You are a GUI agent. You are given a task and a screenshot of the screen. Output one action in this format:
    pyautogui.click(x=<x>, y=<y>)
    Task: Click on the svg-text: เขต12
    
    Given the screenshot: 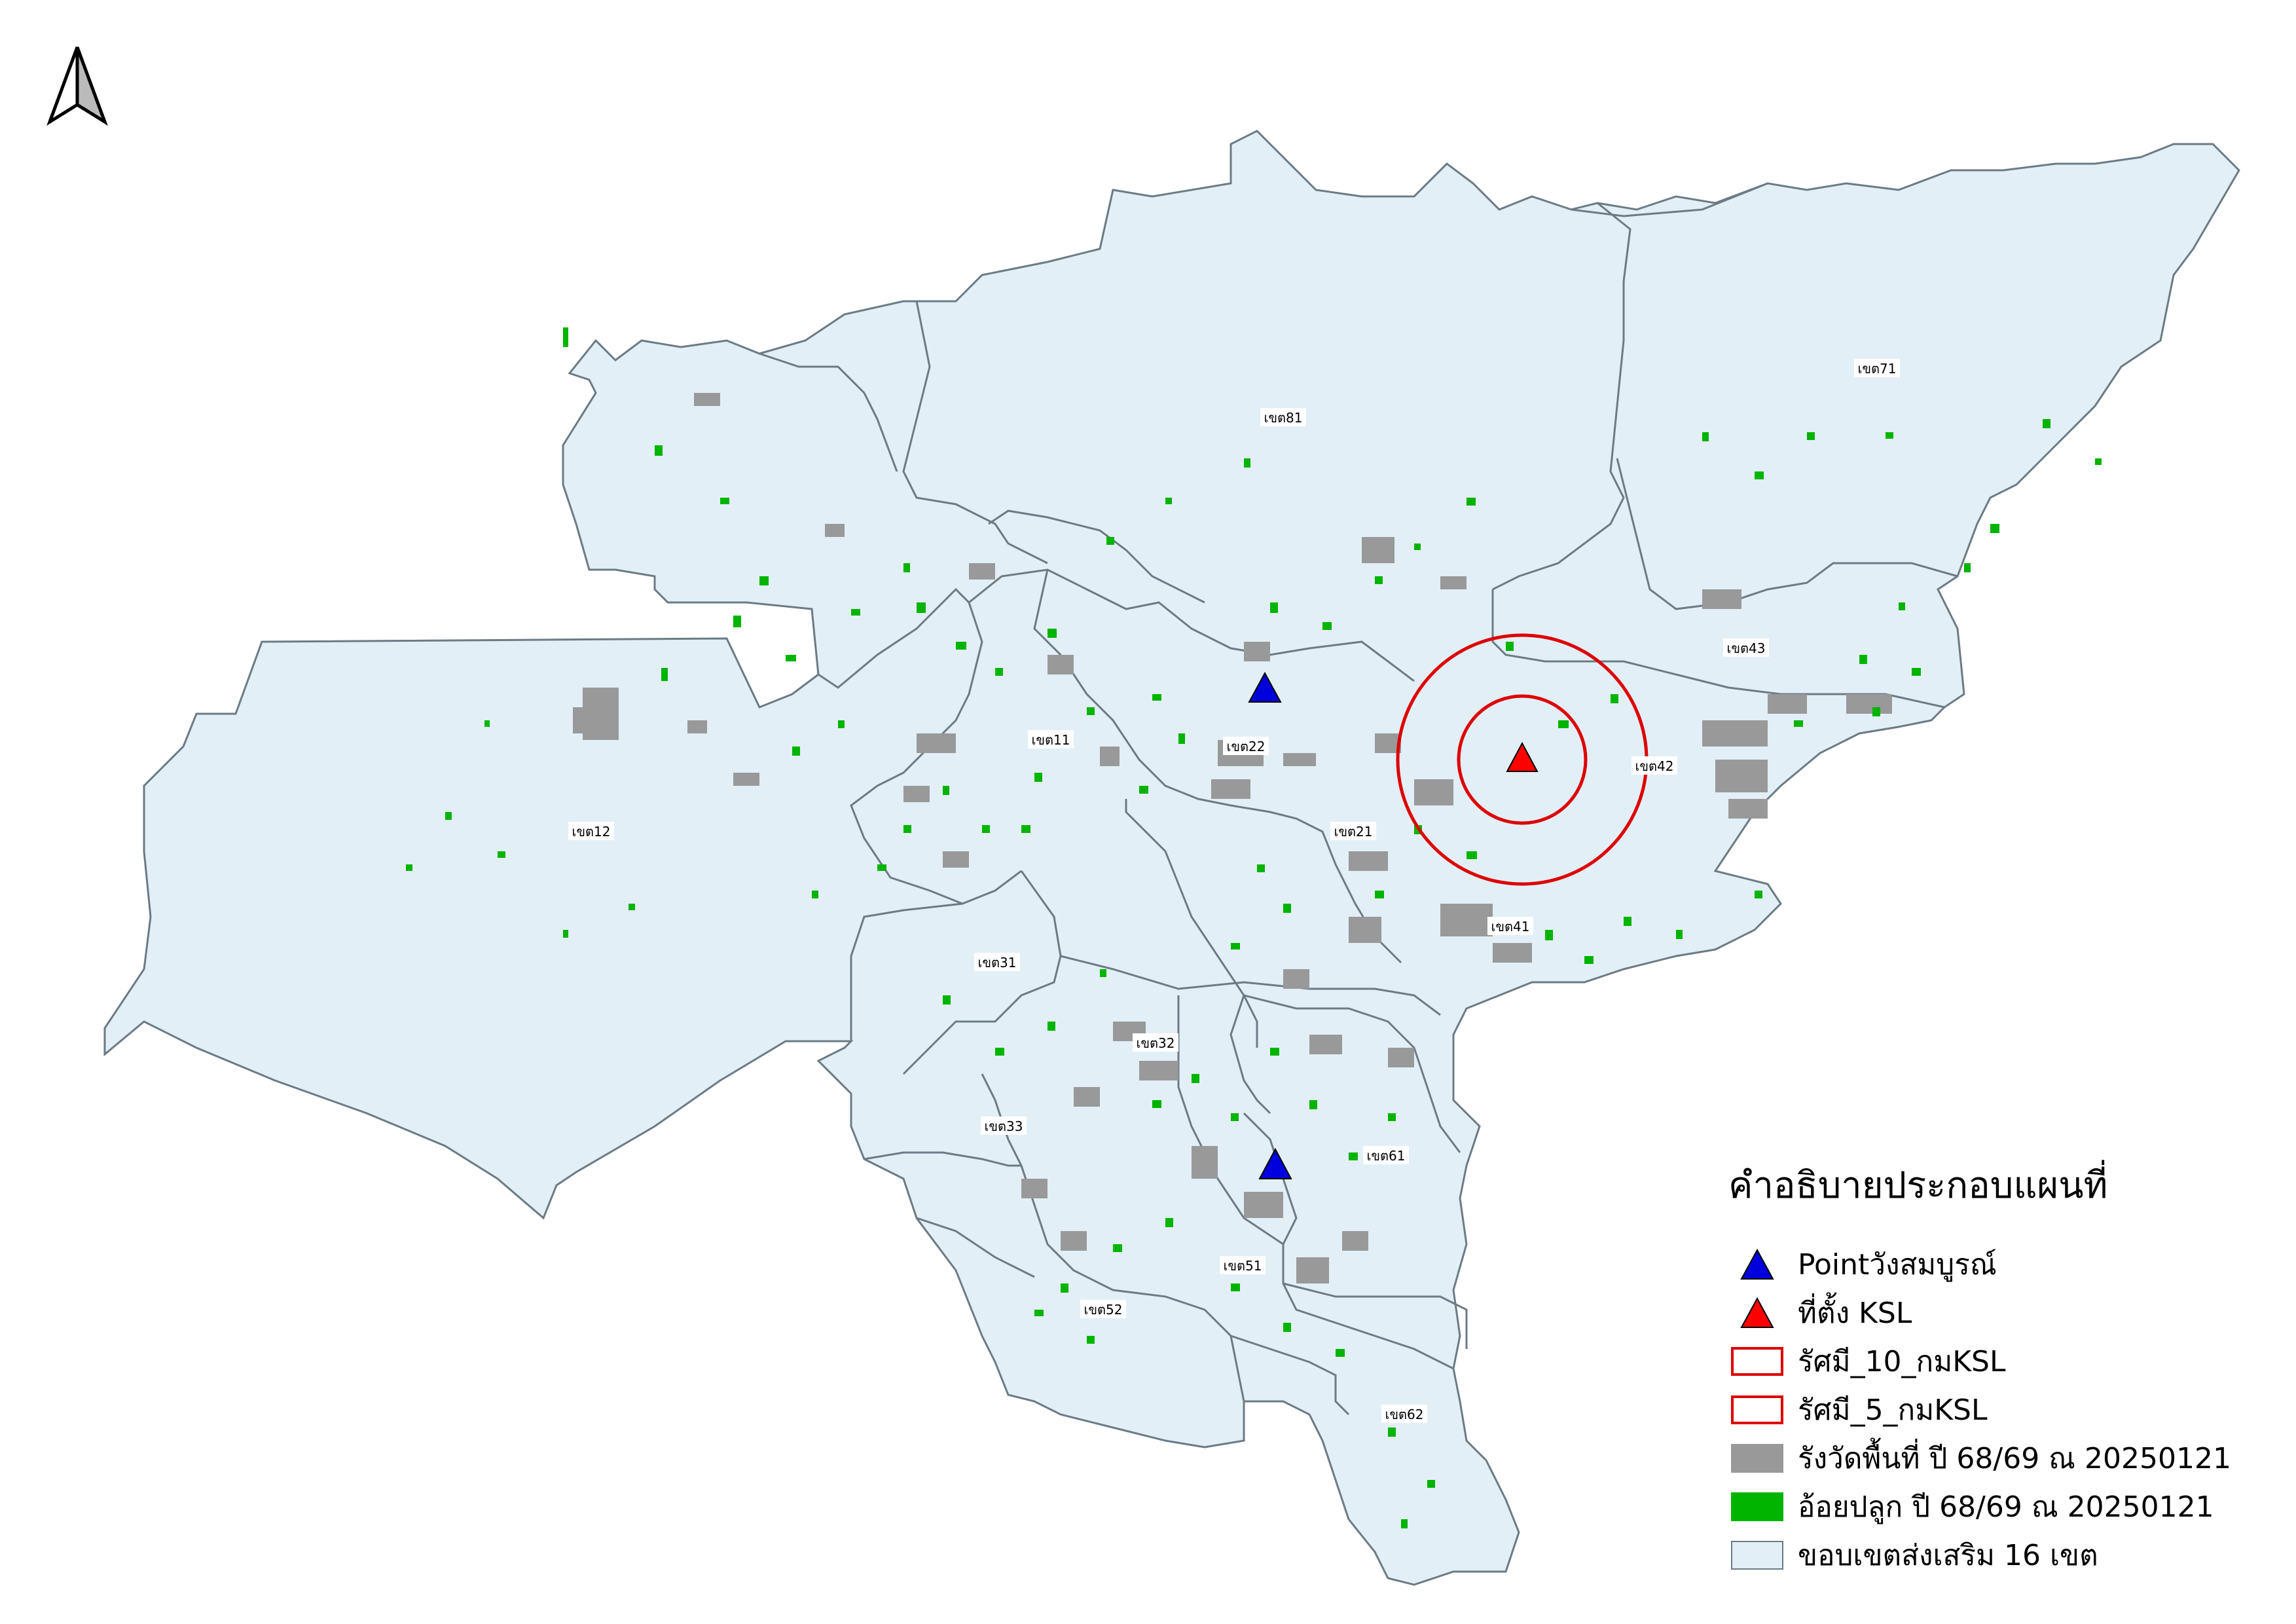 What is the action you would take?
    pyautogui.click(x=591, y=832)
    